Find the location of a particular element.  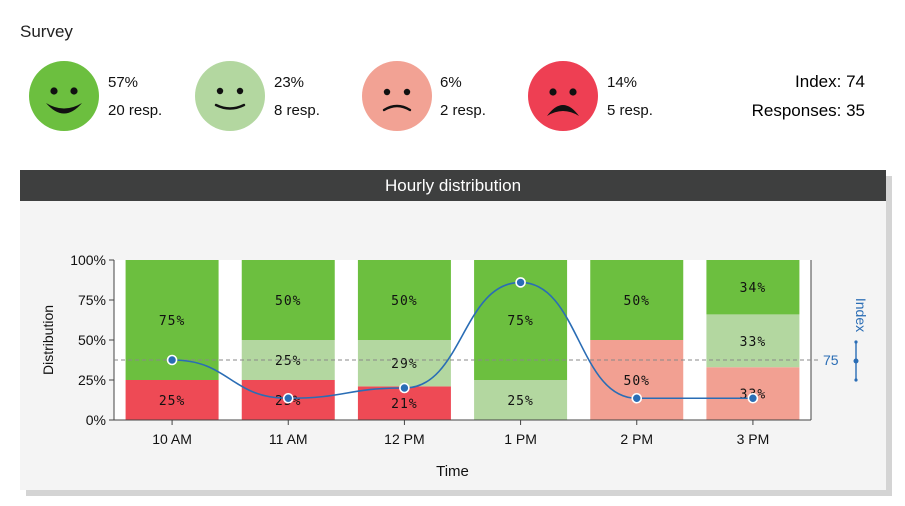

index-summary: Index: 74 is located at coordinates (830, 81).